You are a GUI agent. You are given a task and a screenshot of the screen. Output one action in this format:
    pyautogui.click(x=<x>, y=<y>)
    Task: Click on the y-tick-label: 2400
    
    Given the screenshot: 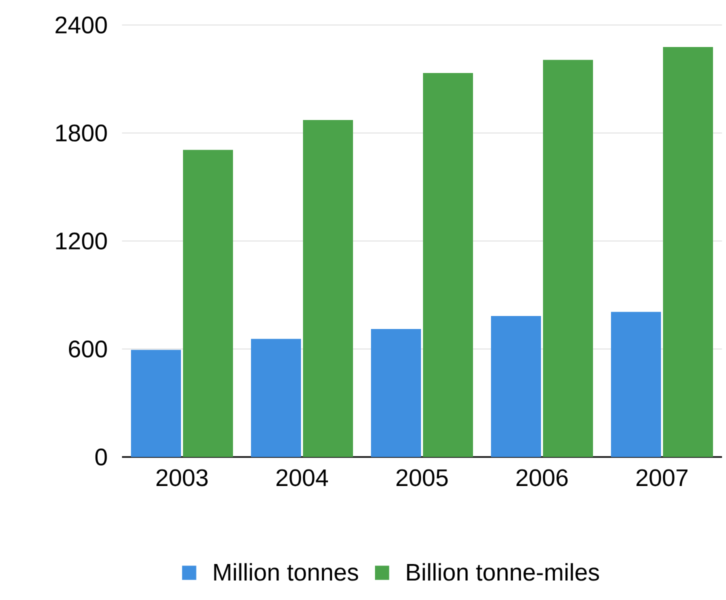 What is the action you would take?
    pyautogui.click(x=81, y=25)
    